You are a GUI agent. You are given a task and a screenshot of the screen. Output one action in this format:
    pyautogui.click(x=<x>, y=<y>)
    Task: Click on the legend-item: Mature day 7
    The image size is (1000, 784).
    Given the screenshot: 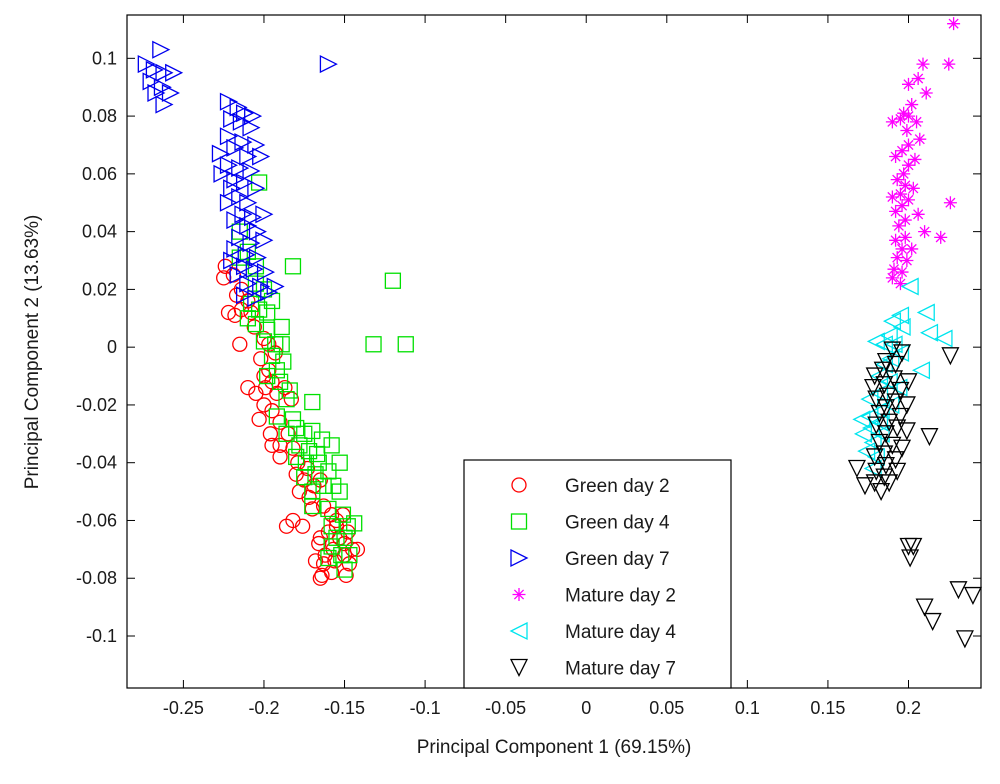 What is the action you would take?
    pyautogui.click(x=592, y=669)
    